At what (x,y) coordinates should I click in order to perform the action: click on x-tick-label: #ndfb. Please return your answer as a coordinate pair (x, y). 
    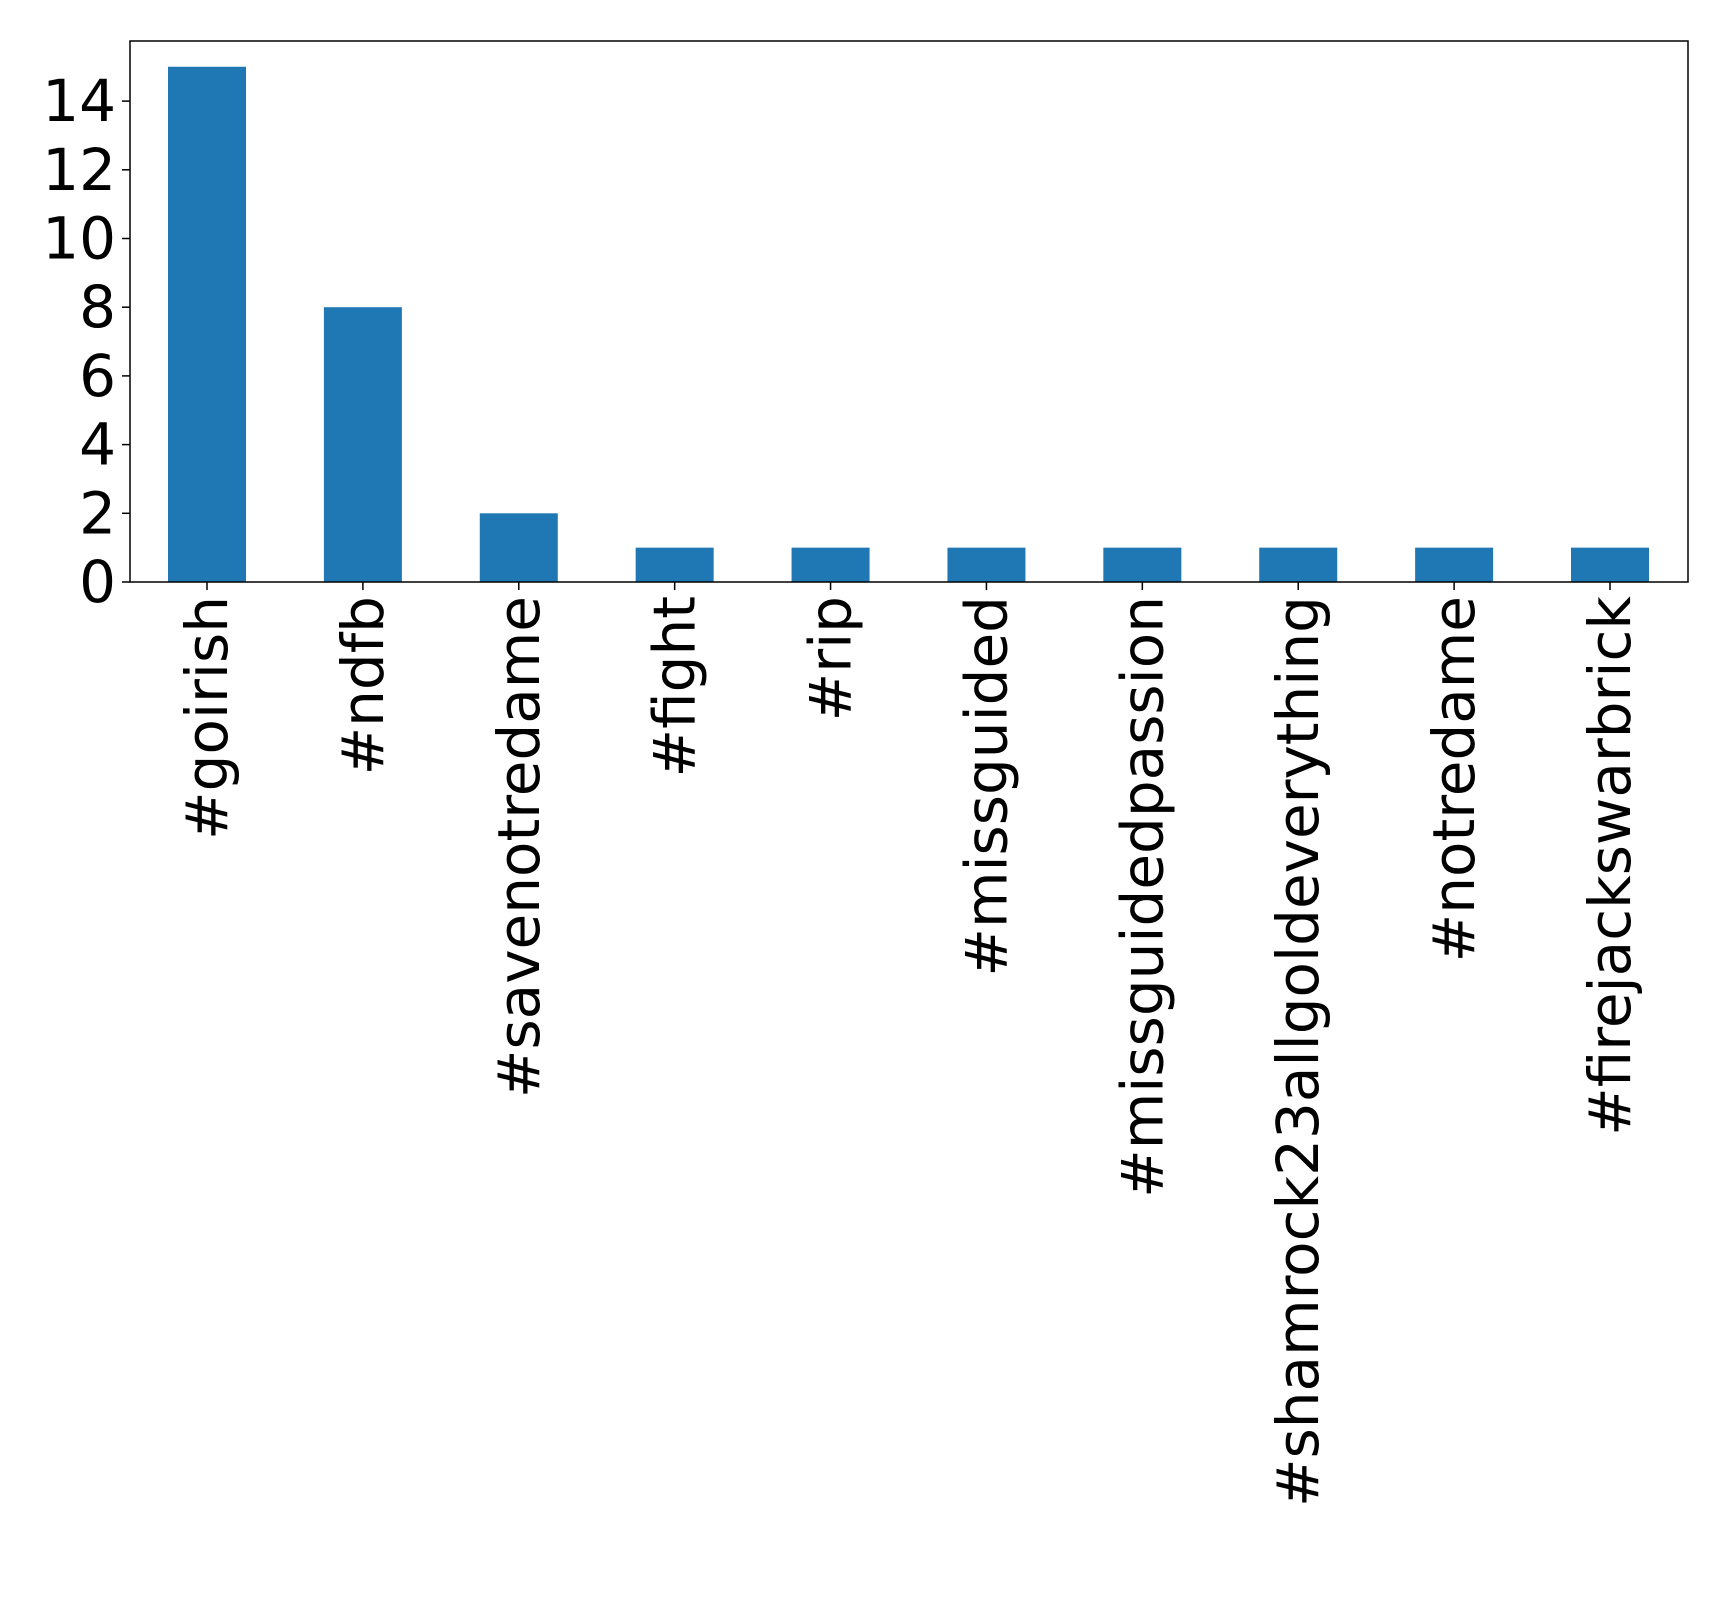
    Looking at the image, I should click on (363, 685).